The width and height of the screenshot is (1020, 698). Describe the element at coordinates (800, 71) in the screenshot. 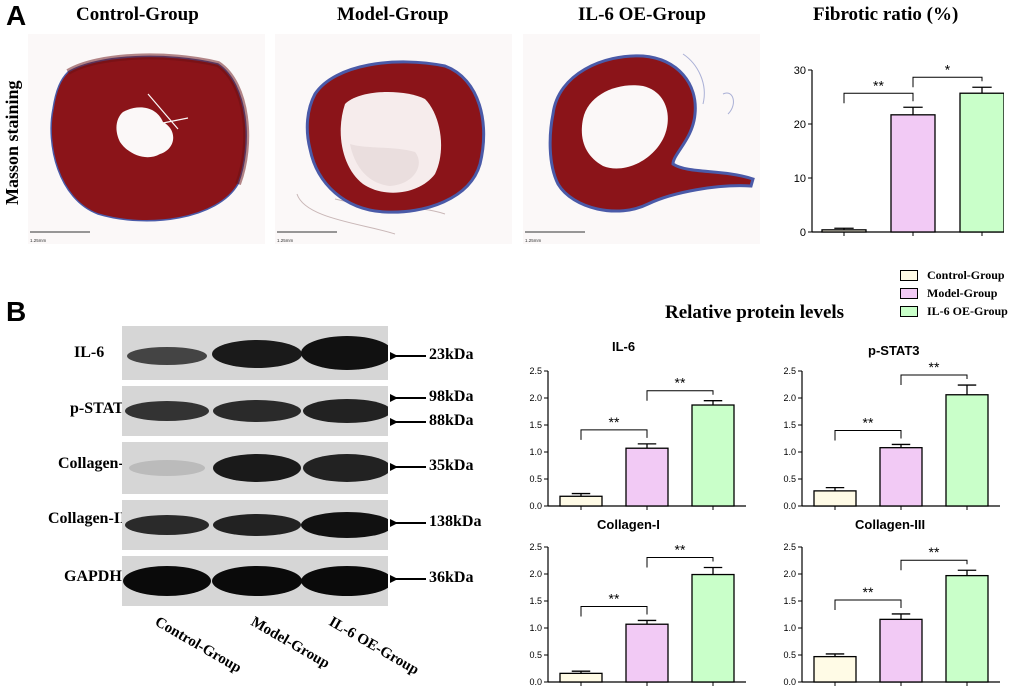

I see `y-tick-label: 30` at that location.